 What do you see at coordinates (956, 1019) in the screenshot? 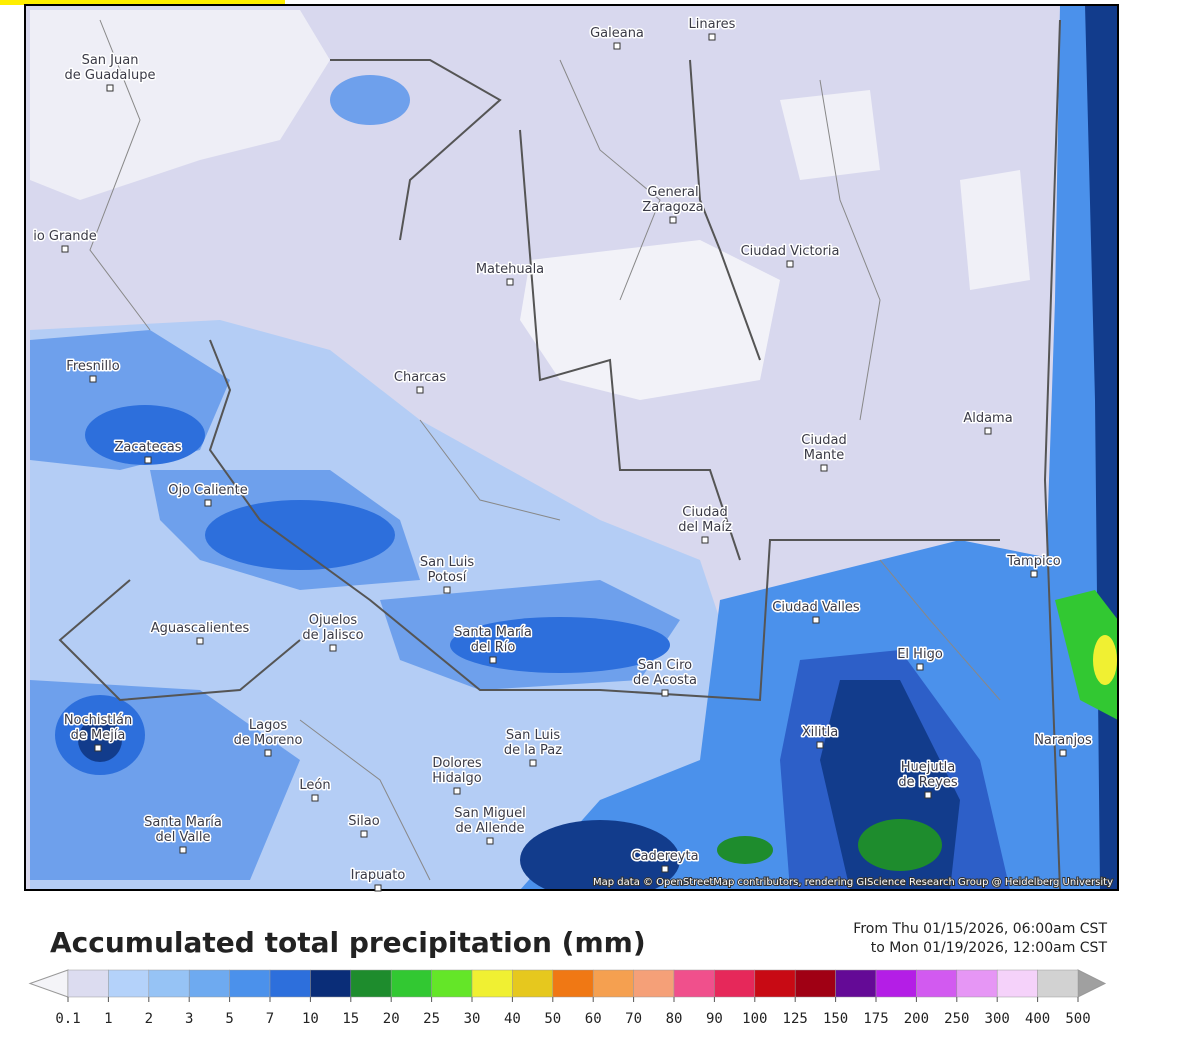
I see `legend-tick-label: 250` at bounding box center [956, 1019].